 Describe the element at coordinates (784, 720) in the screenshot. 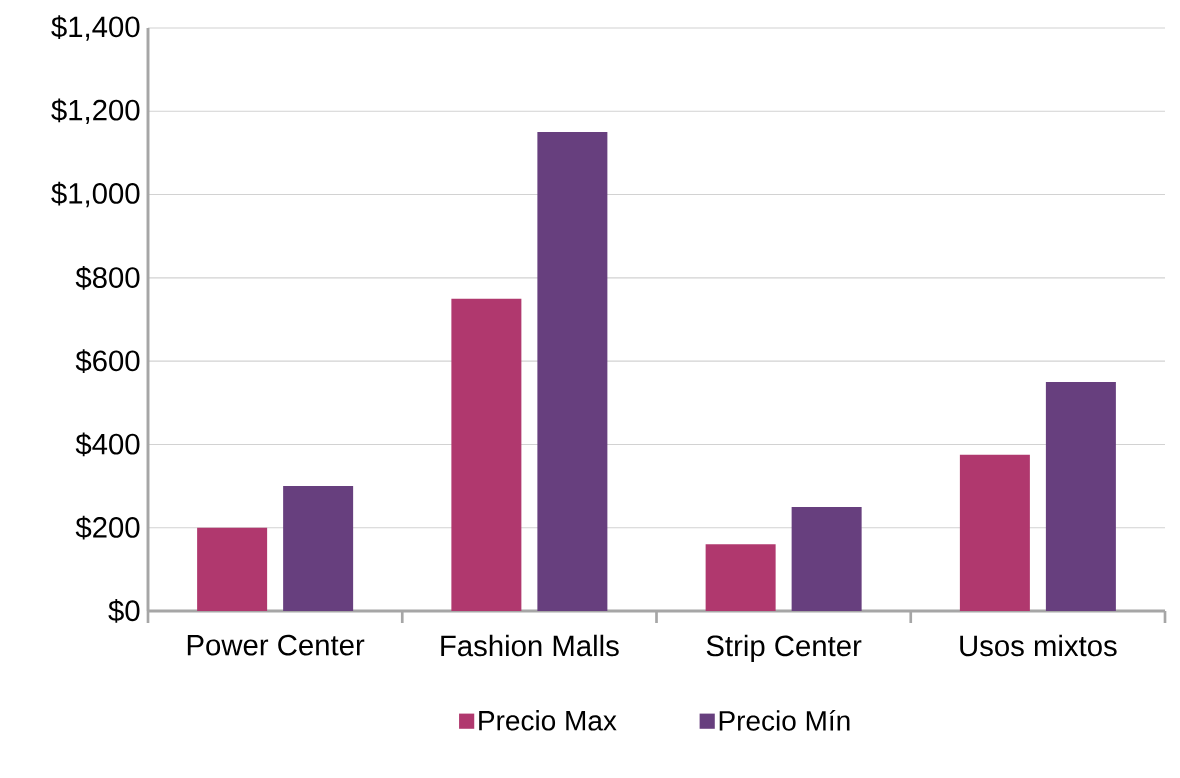

I see `legend-label: Precio Mín` at that location.